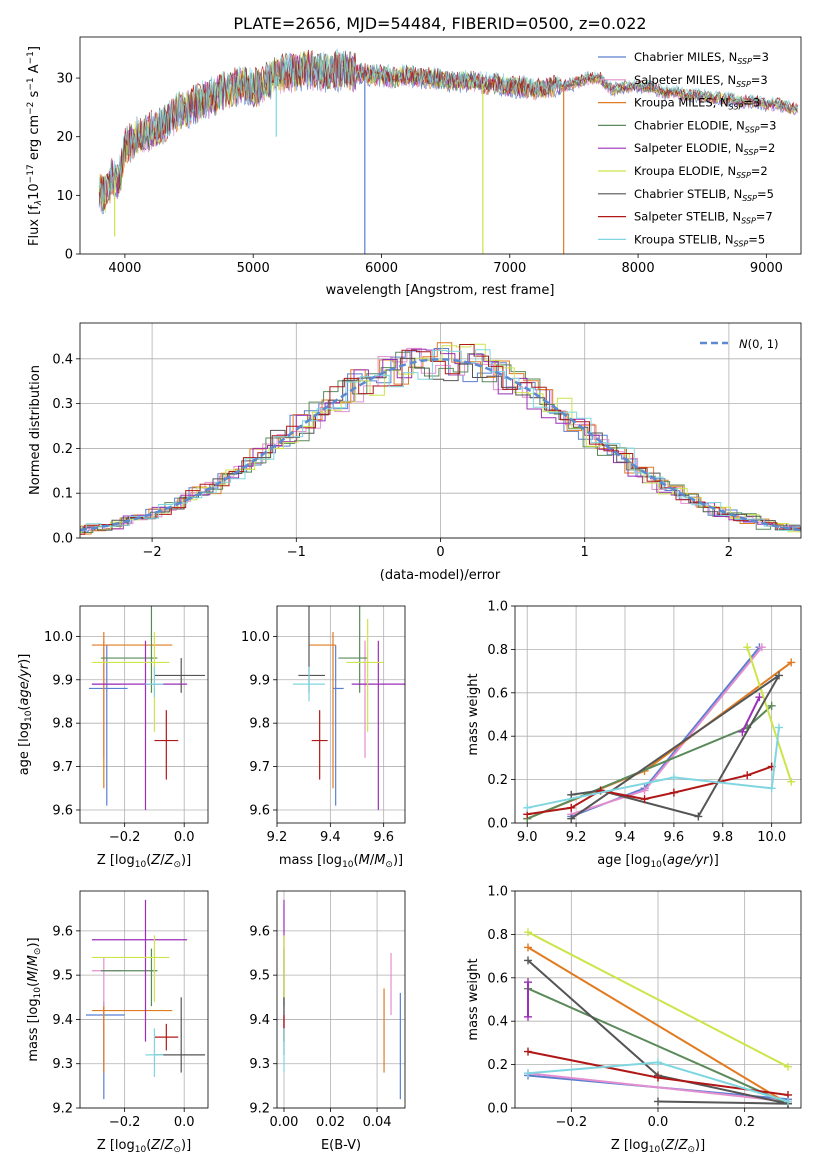 The width and height of the screenshot is (819, 1170). Describe the element at coordinates (35, 430) in the screenshot. I see `y-axis-label: Normed distribution` at that location.